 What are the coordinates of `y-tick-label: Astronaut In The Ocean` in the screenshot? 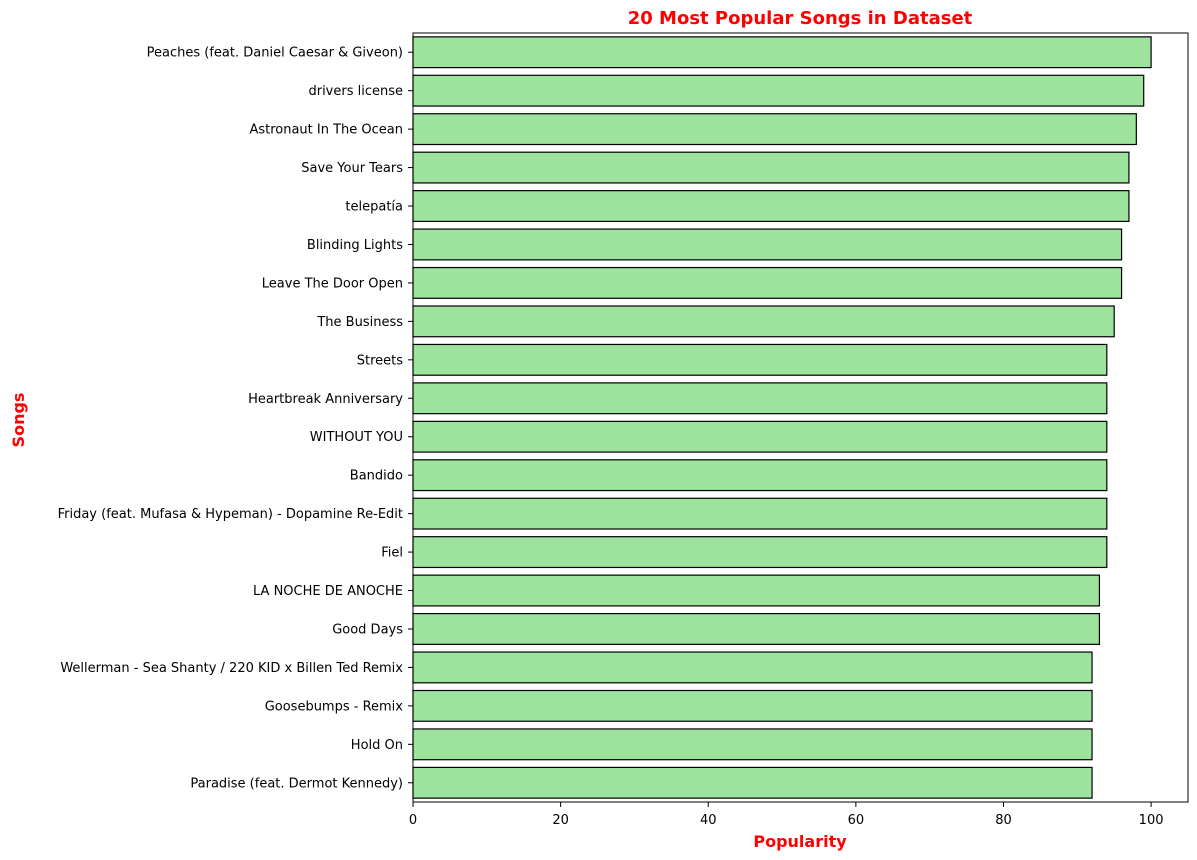 It's located at (326, 130).